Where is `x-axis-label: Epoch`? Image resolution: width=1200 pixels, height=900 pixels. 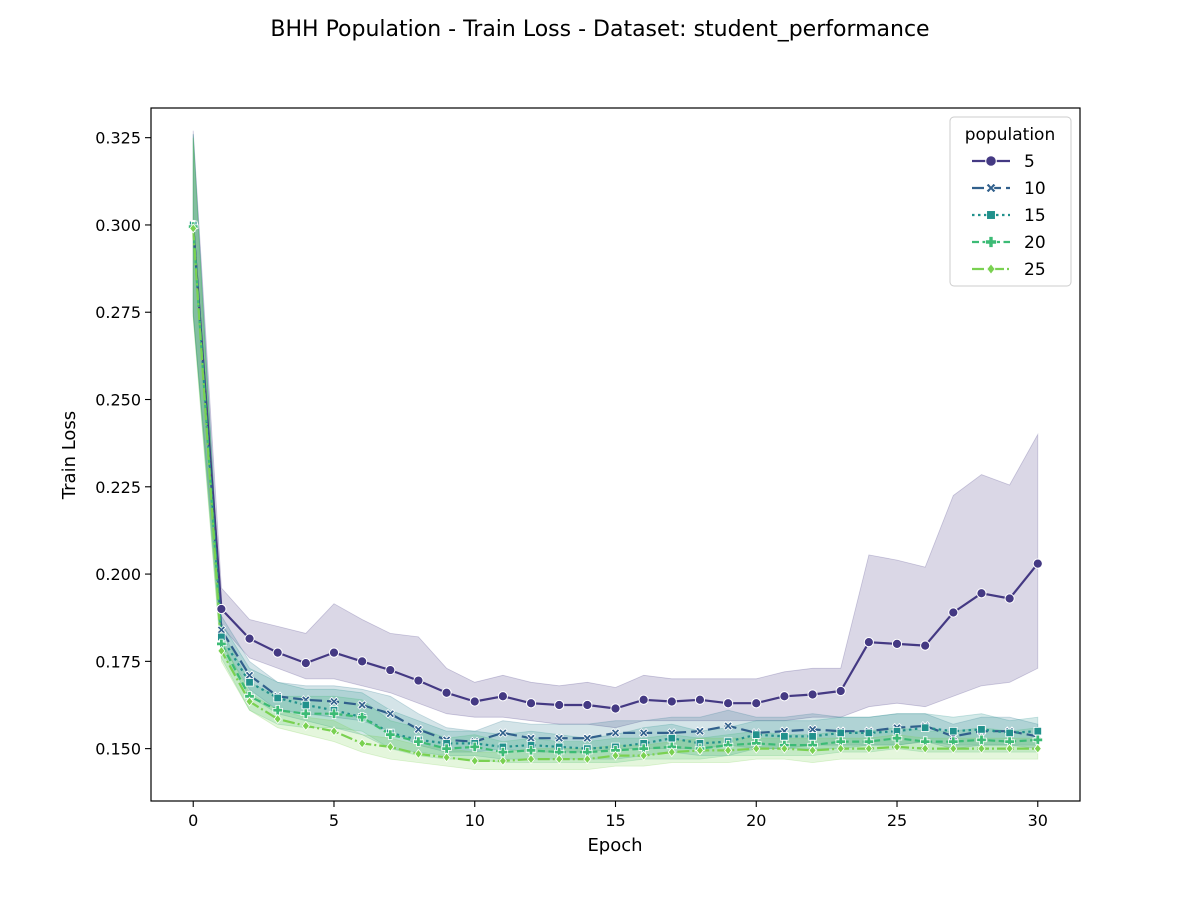 x-axis-label: Epoch is located at coordinates (614, 845).